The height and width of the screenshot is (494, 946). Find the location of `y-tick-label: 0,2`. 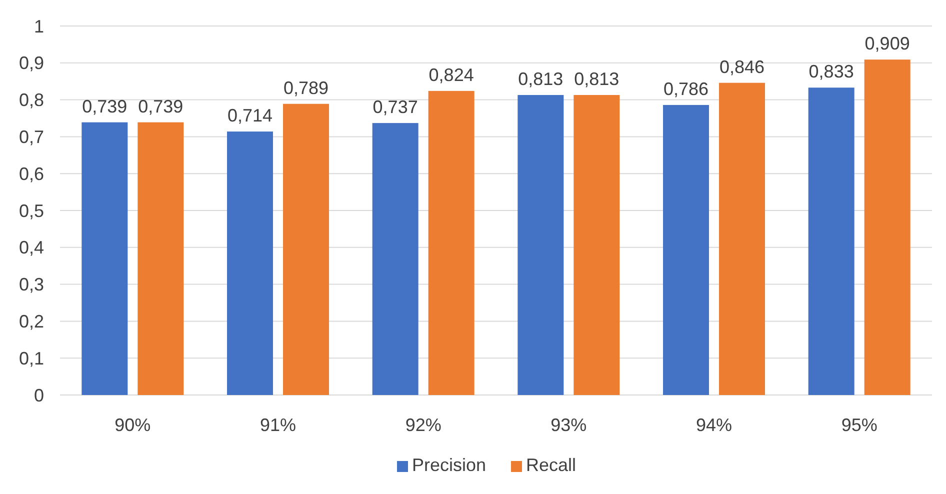

y-tick-label: 0,2 is located at coordinates (31, 322).